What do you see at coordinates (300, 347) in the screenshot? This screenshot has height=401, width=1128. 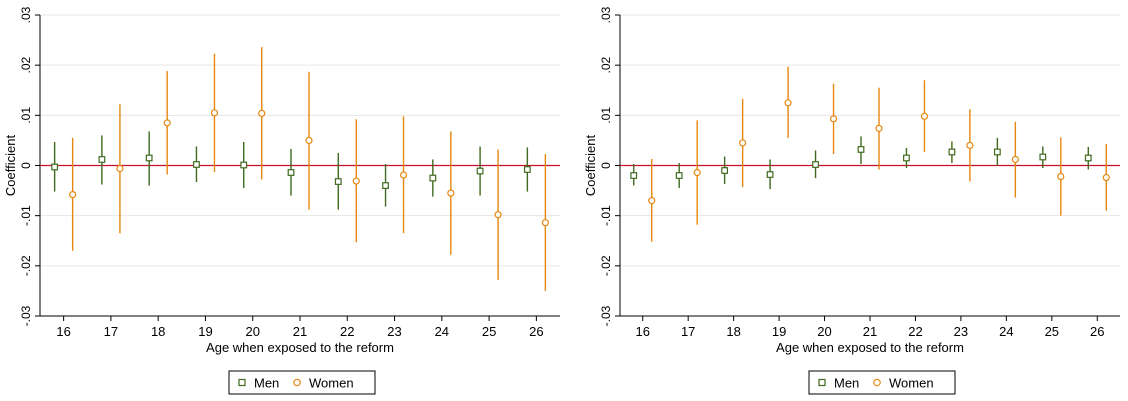 I see `x-axis-title: Age when exposed to the reform` at bounding box center [300, 347].